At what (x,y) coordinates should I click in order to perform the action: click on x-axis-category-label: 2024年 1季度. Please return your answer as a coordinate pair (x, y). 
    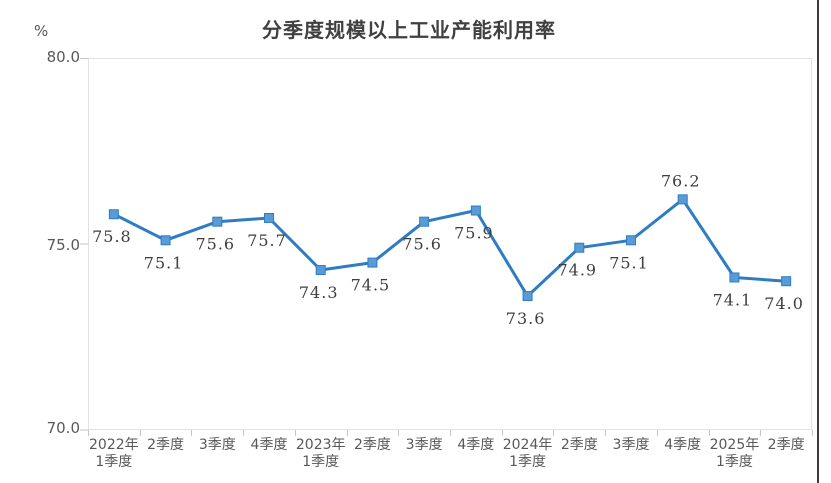
    Looking at the image, I should click on (527, 453).